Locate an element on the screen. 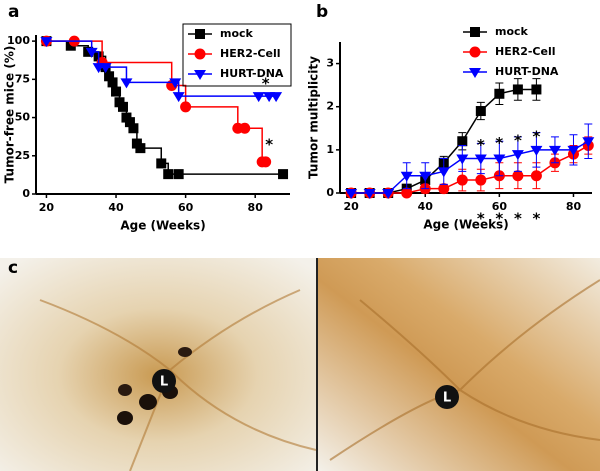 The height and width of the screenshot is (471, 600). legend-label: HER2-Cell is located at coordinates (250, 53).